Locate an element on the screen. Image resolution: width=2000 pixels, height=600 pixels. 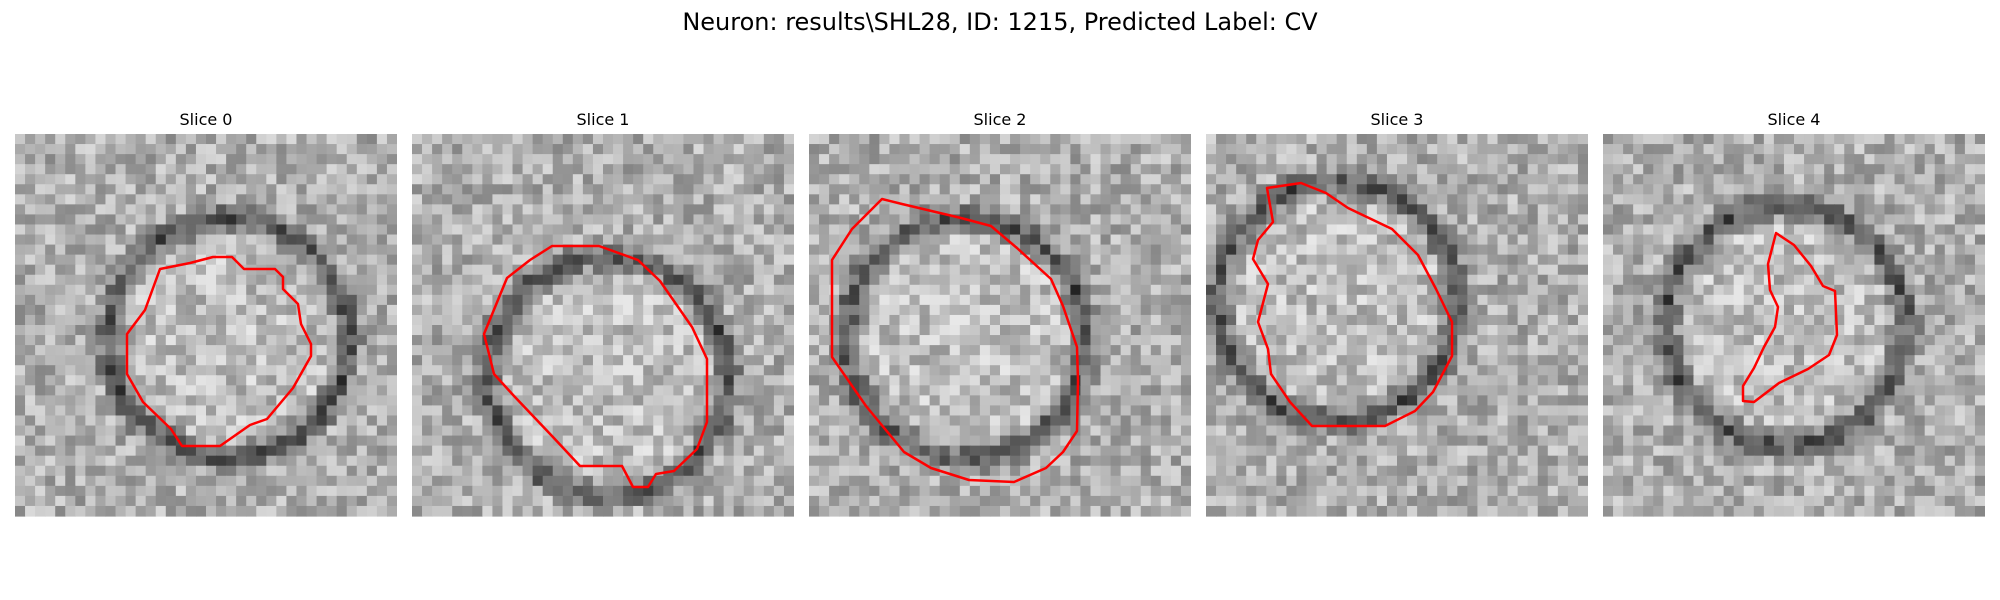
slice-2-pixels is located at coordinates (1000, 325).